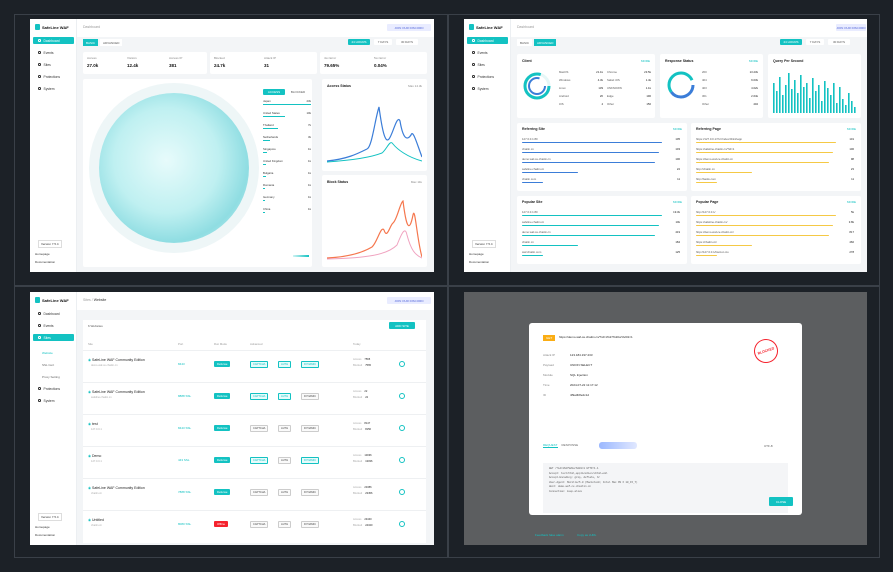 Image resolution: width=893 pixels, height=572 pixels. I want to click on tab-response: RESPONSE, so click(570, 445).